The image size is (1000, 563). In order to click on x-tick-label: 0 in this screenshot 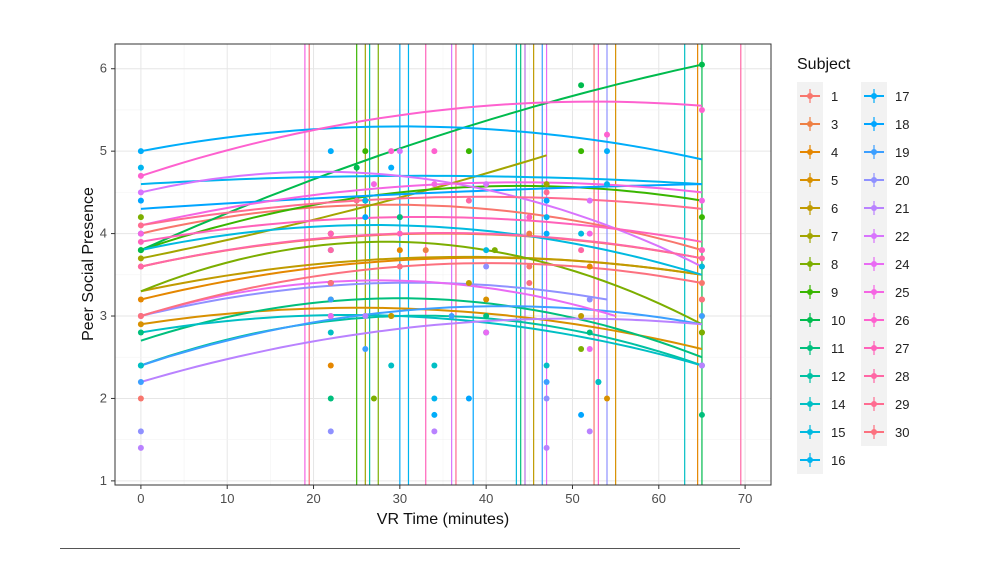, I will do `click(140, 498)`.